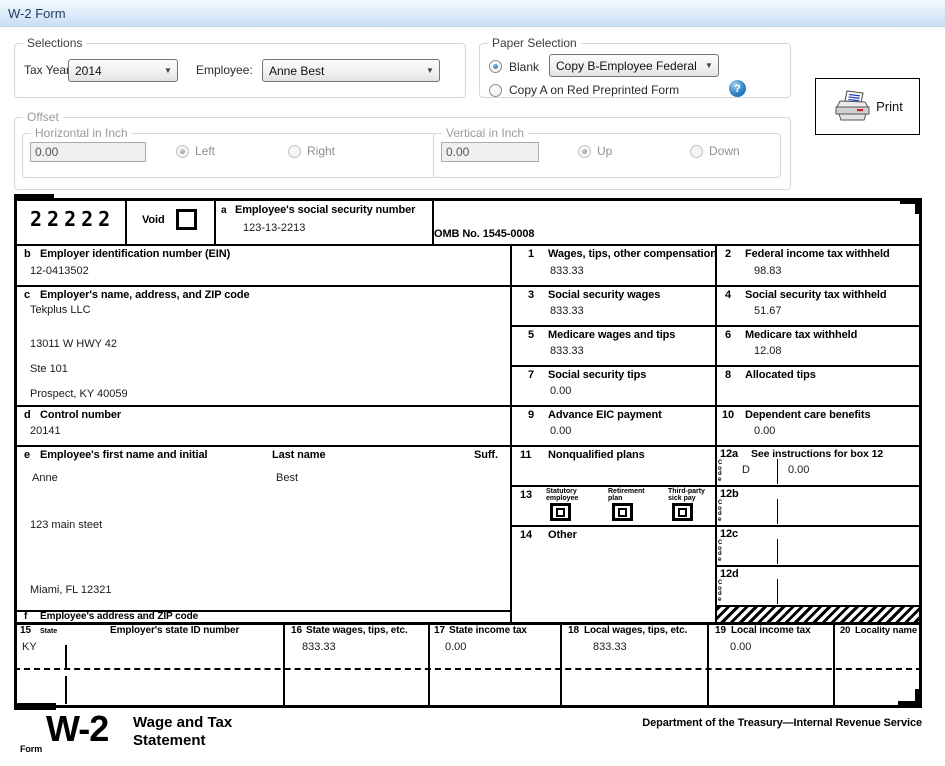  Describe the element at coordinates (526, 495) in the screenshot. I see `box-13-num: 13` at that location.